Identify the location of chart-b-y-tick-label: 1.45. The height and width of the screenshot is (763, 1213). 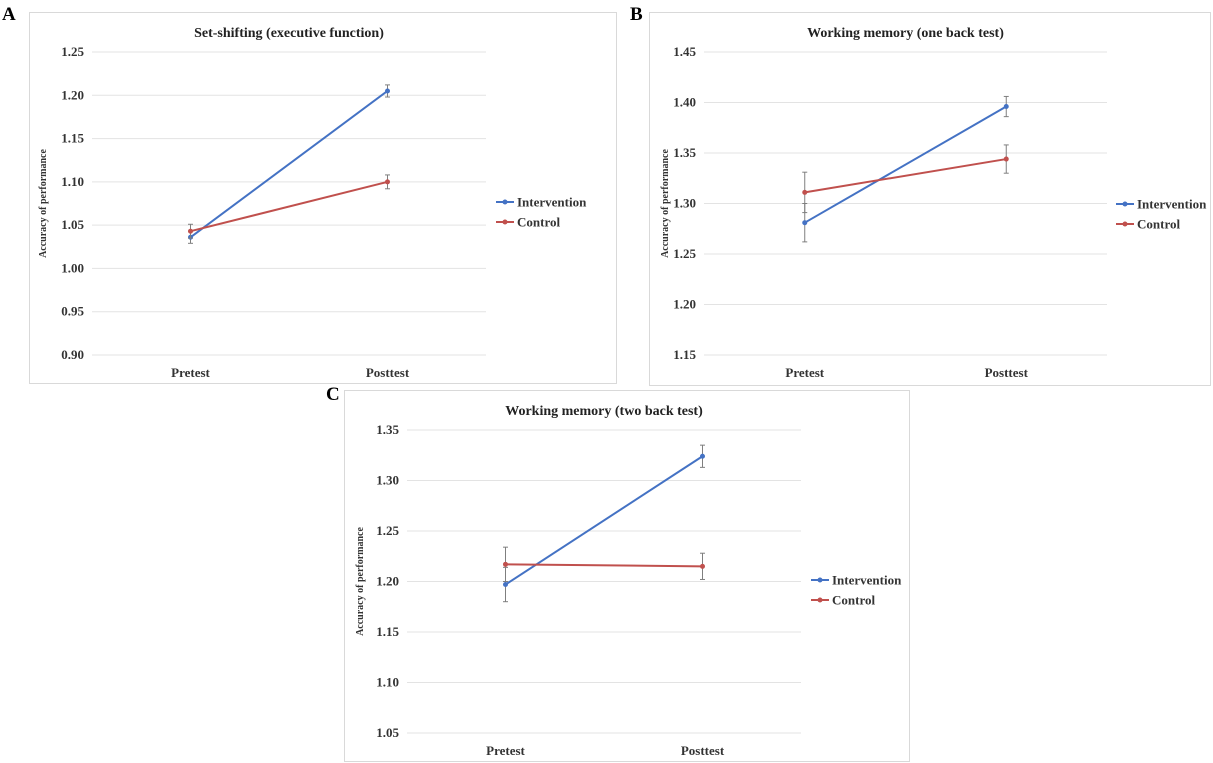
(684, 51).